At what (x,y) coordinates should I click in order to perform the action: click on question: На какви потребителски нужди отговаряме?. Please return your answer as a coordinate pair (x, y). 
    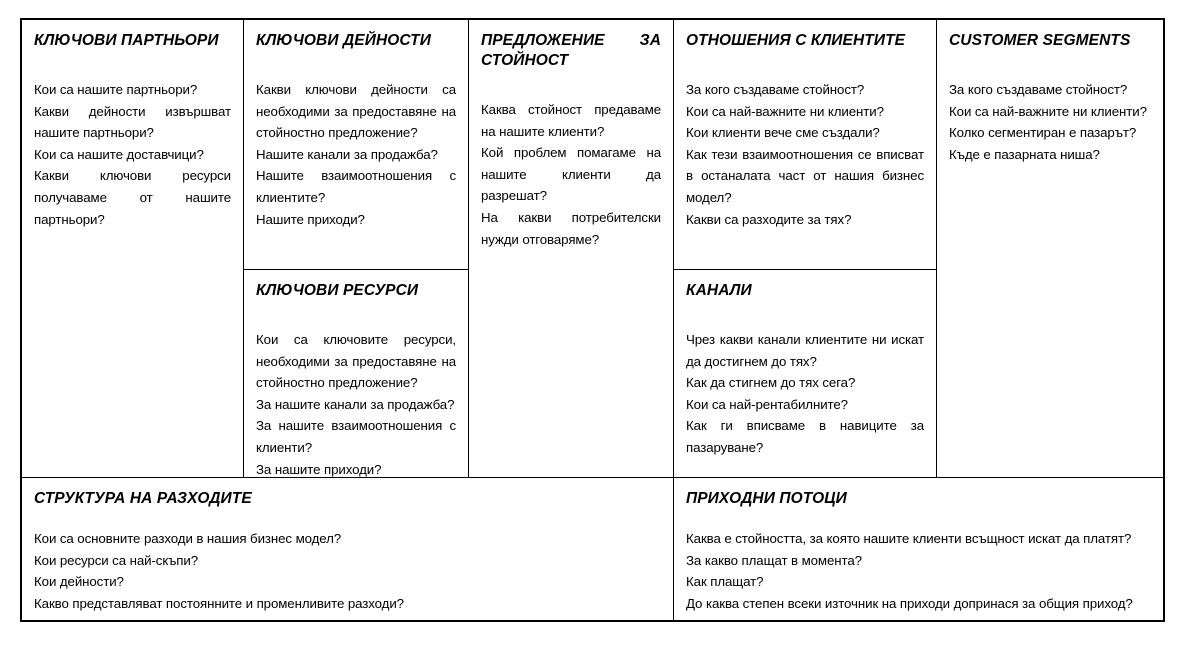
    Looking at the image, I should click on (571, 228).